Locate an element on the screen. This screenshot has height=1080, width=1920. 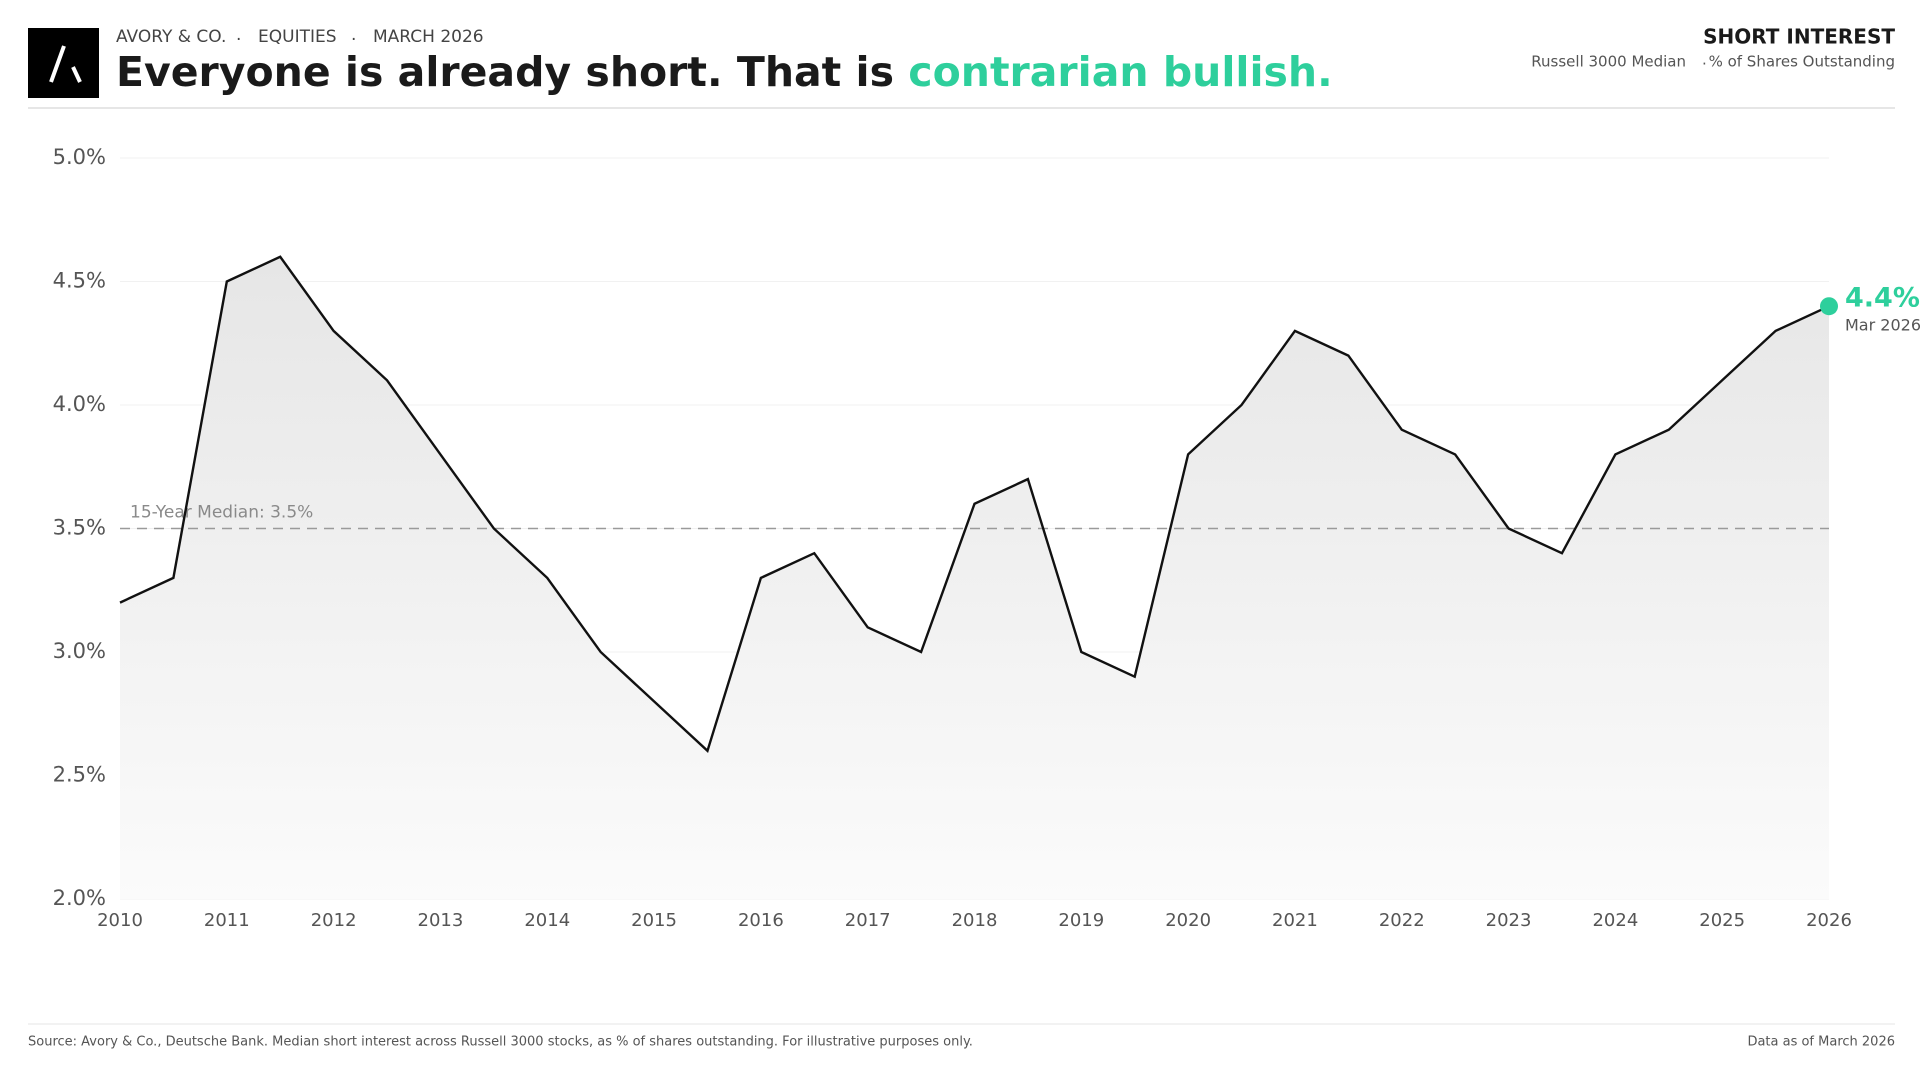
as-of-note: Data as of March 2026 is located at coordinates (1821, 1042).